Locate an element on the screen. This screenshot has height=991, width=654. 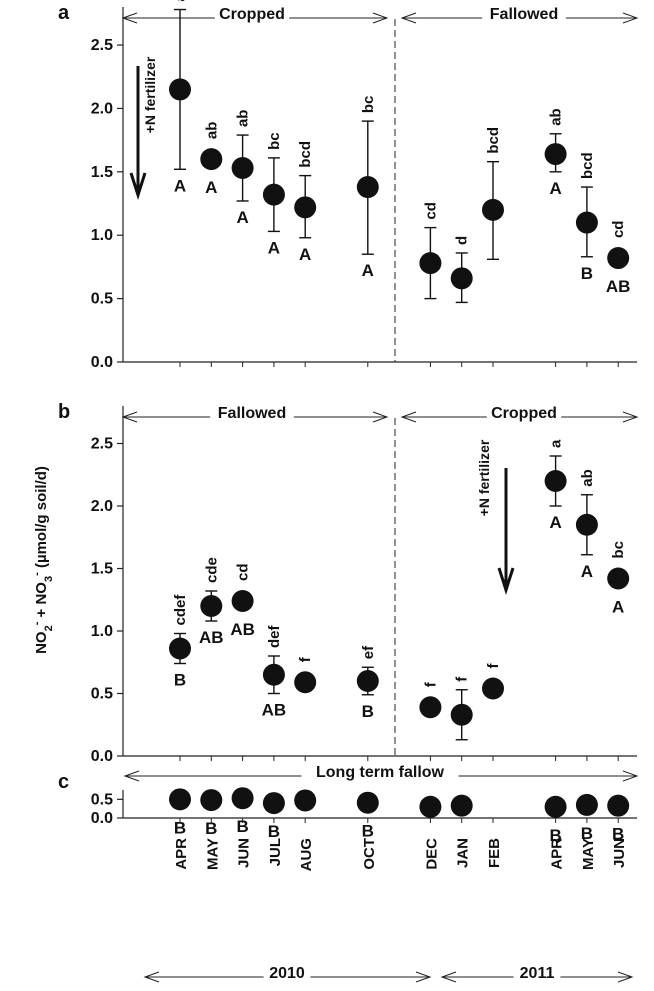
period-label-bg is located at coordinates (380, 772).